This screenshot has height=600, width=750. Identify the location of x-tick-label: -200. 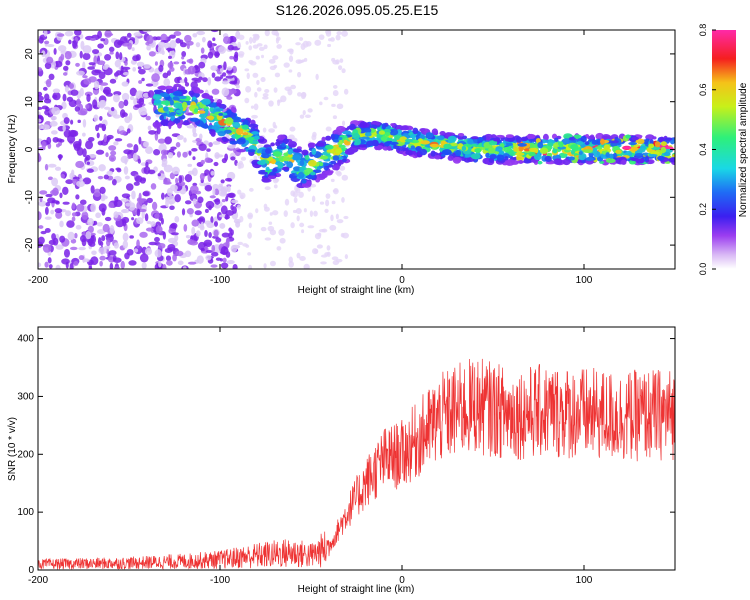
(38, 280).